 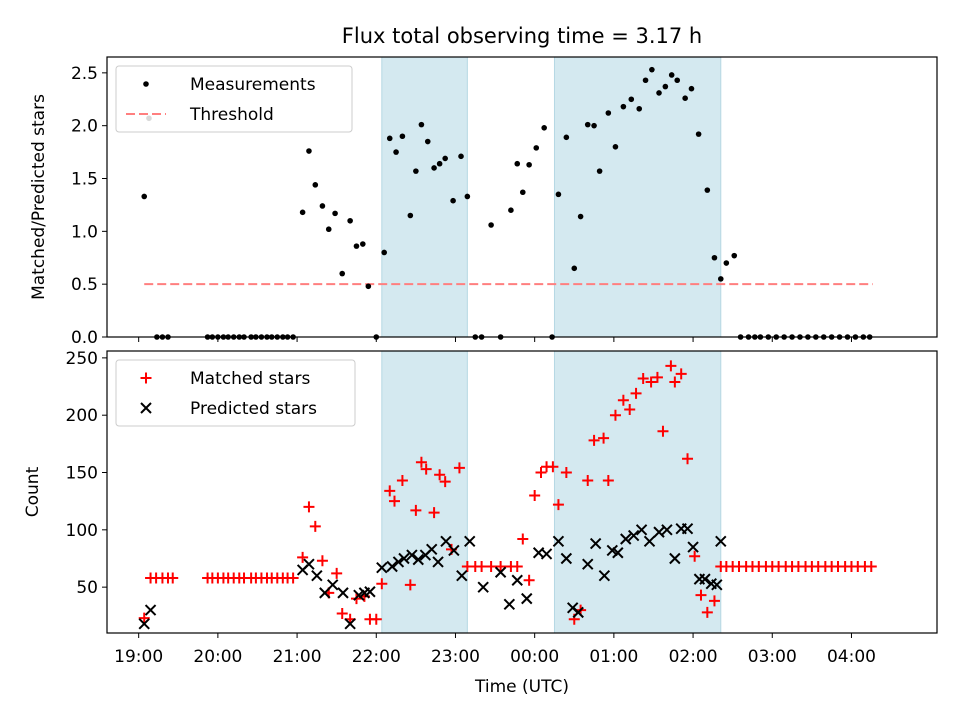 What do you see at coordinates (455, 657) in the screenshot?
I see `x-tick-label: 23:00` at bounding box center [455, 657].